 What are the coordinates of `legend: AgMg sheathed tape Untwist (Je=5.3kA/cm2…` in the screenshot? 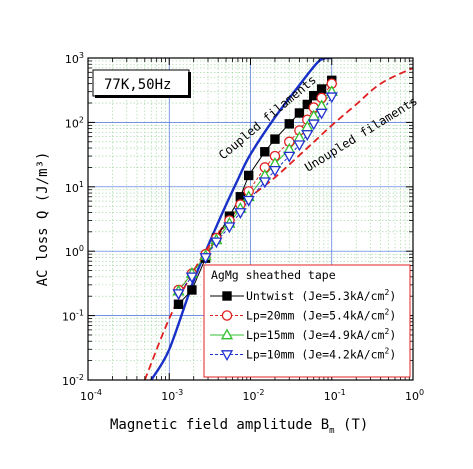 It's located at (307, 321).